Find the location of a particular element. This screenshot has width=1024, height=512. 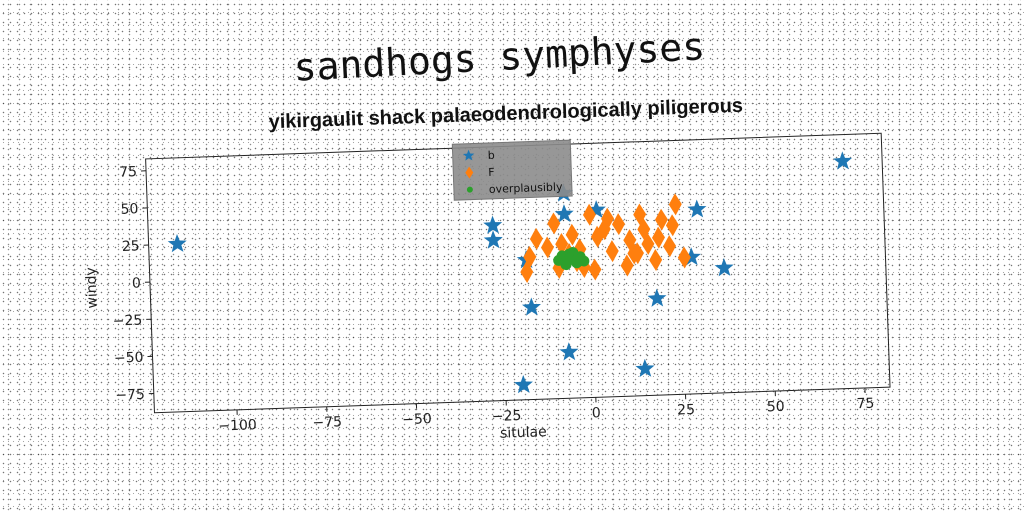

x-tick-label: 50 is located at coordinates (776, 407).